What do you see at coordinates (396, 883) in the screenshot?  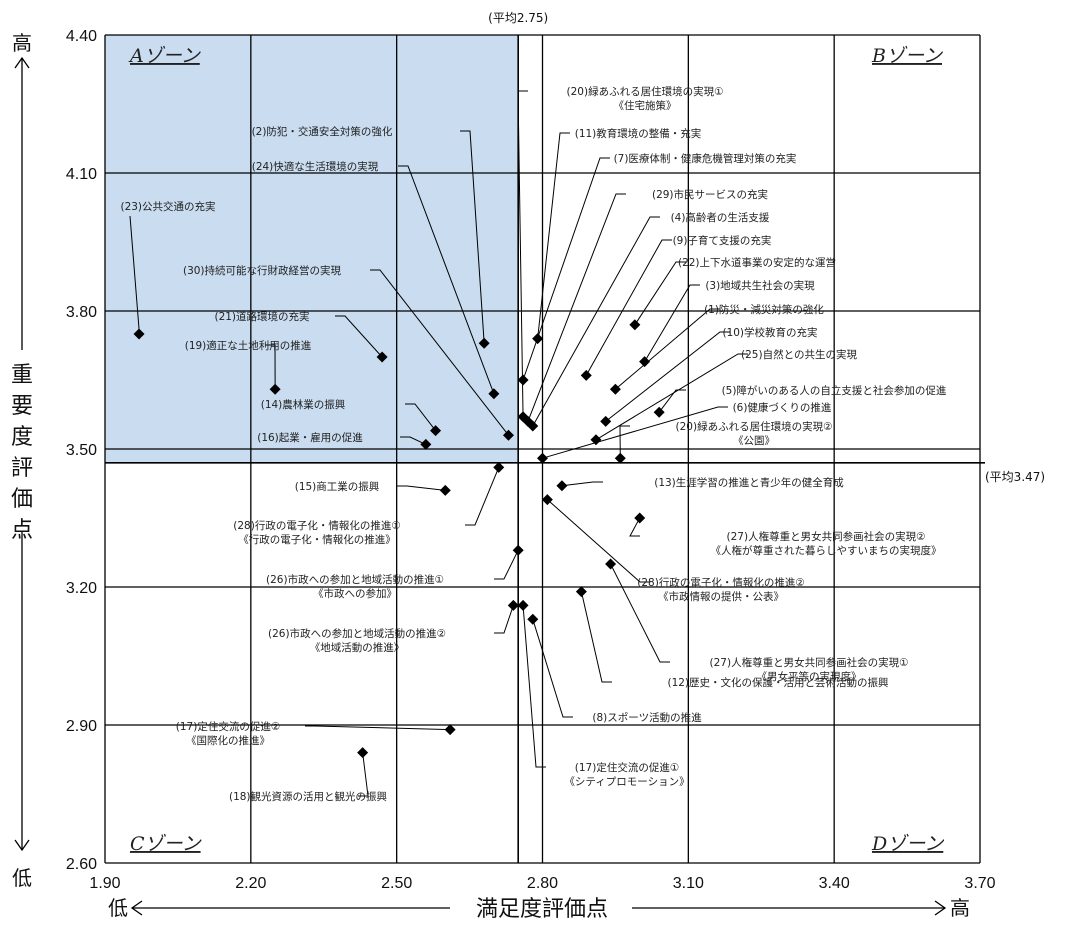 I see `x-tick-label: 2.50` at bounding box center [396, 883].